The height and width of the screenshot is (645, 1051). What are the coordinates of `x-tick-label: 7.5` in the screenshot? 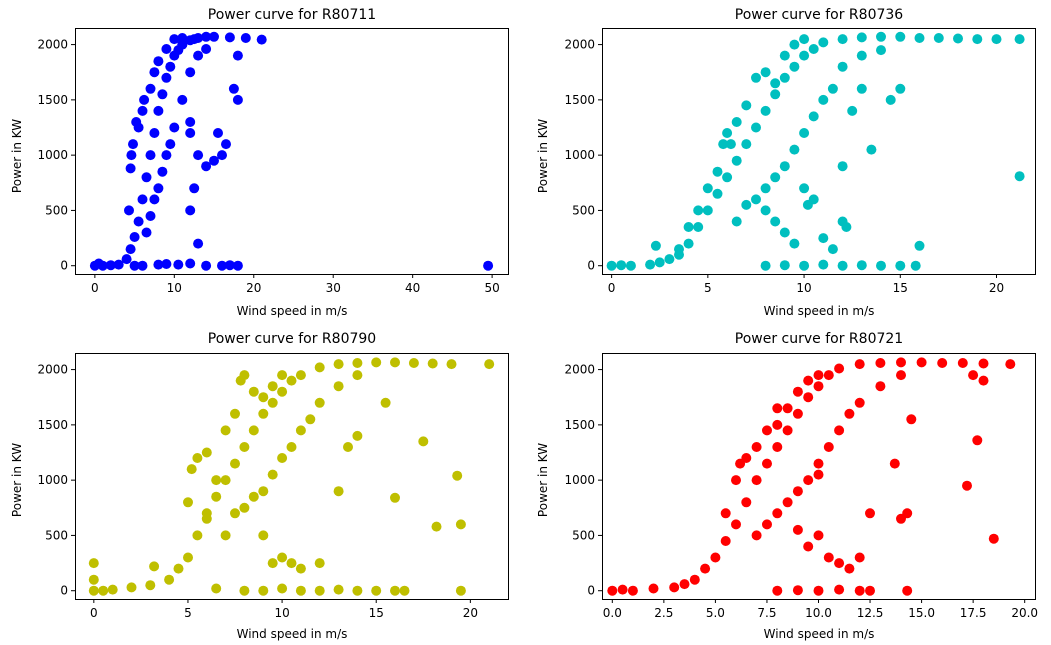 It's located at (766, 613).